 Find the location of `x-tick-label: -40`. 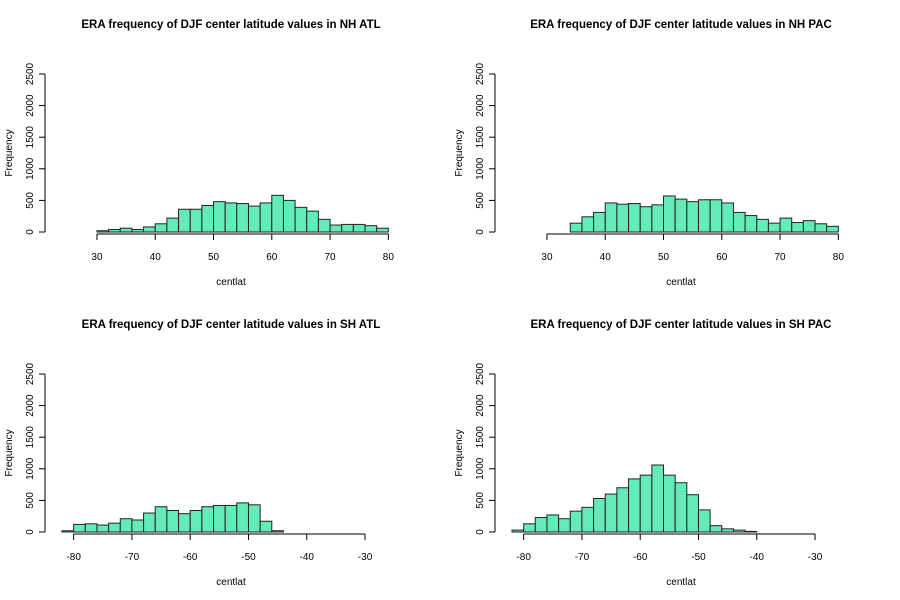

x-tick-label: -40 is located at coordinates (757, 557).